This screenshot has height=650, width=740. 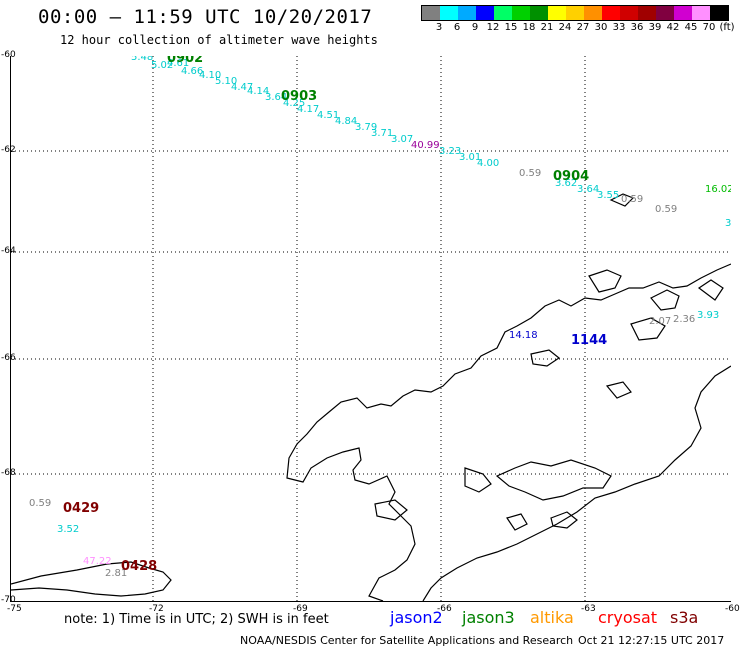 I want to click on wave-height-label: 47.22, so click(x=97, y=561).